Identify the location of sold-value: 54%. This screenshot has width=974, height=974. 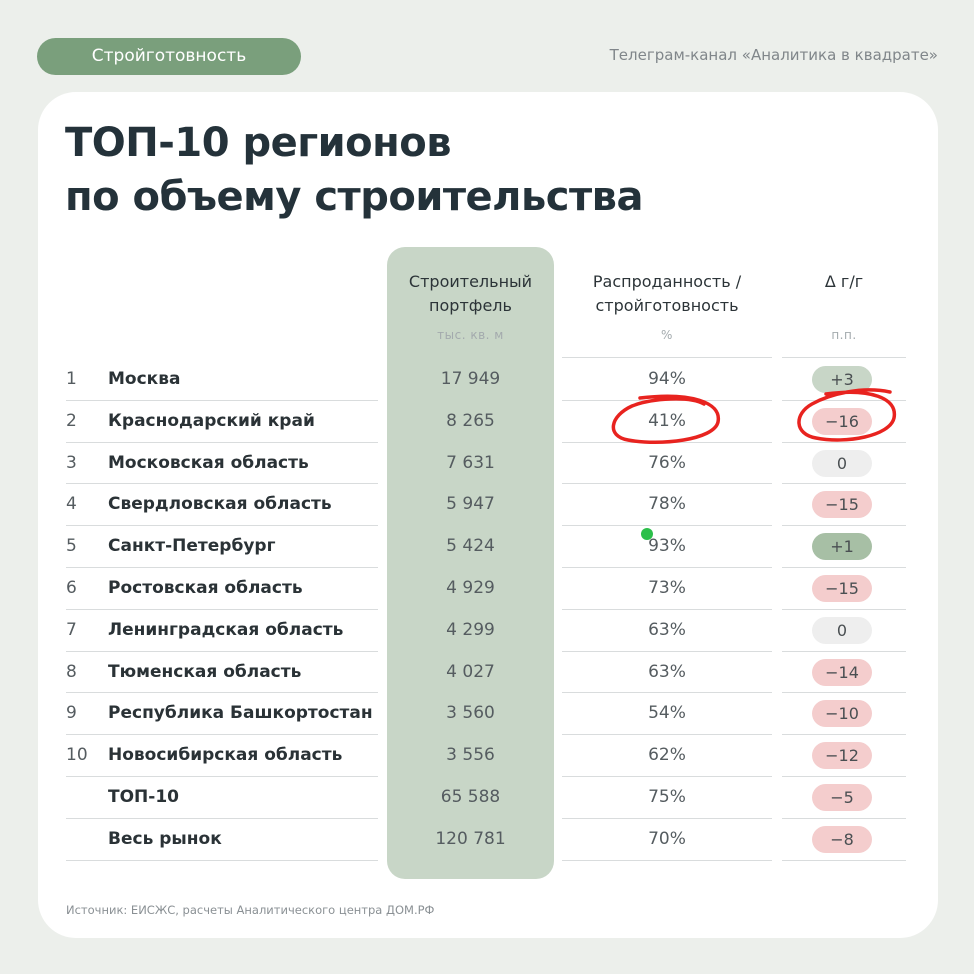
(667, 713).